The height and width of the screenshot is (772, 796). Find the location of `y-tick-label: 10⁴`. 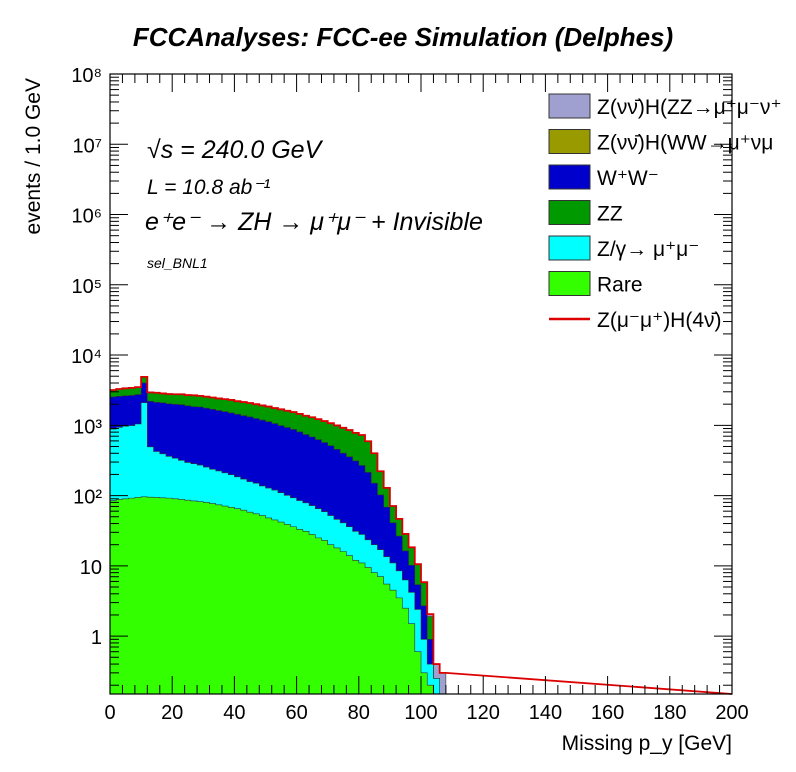

y-tick-label: 10⁴ is located at coordinates (86, 357).